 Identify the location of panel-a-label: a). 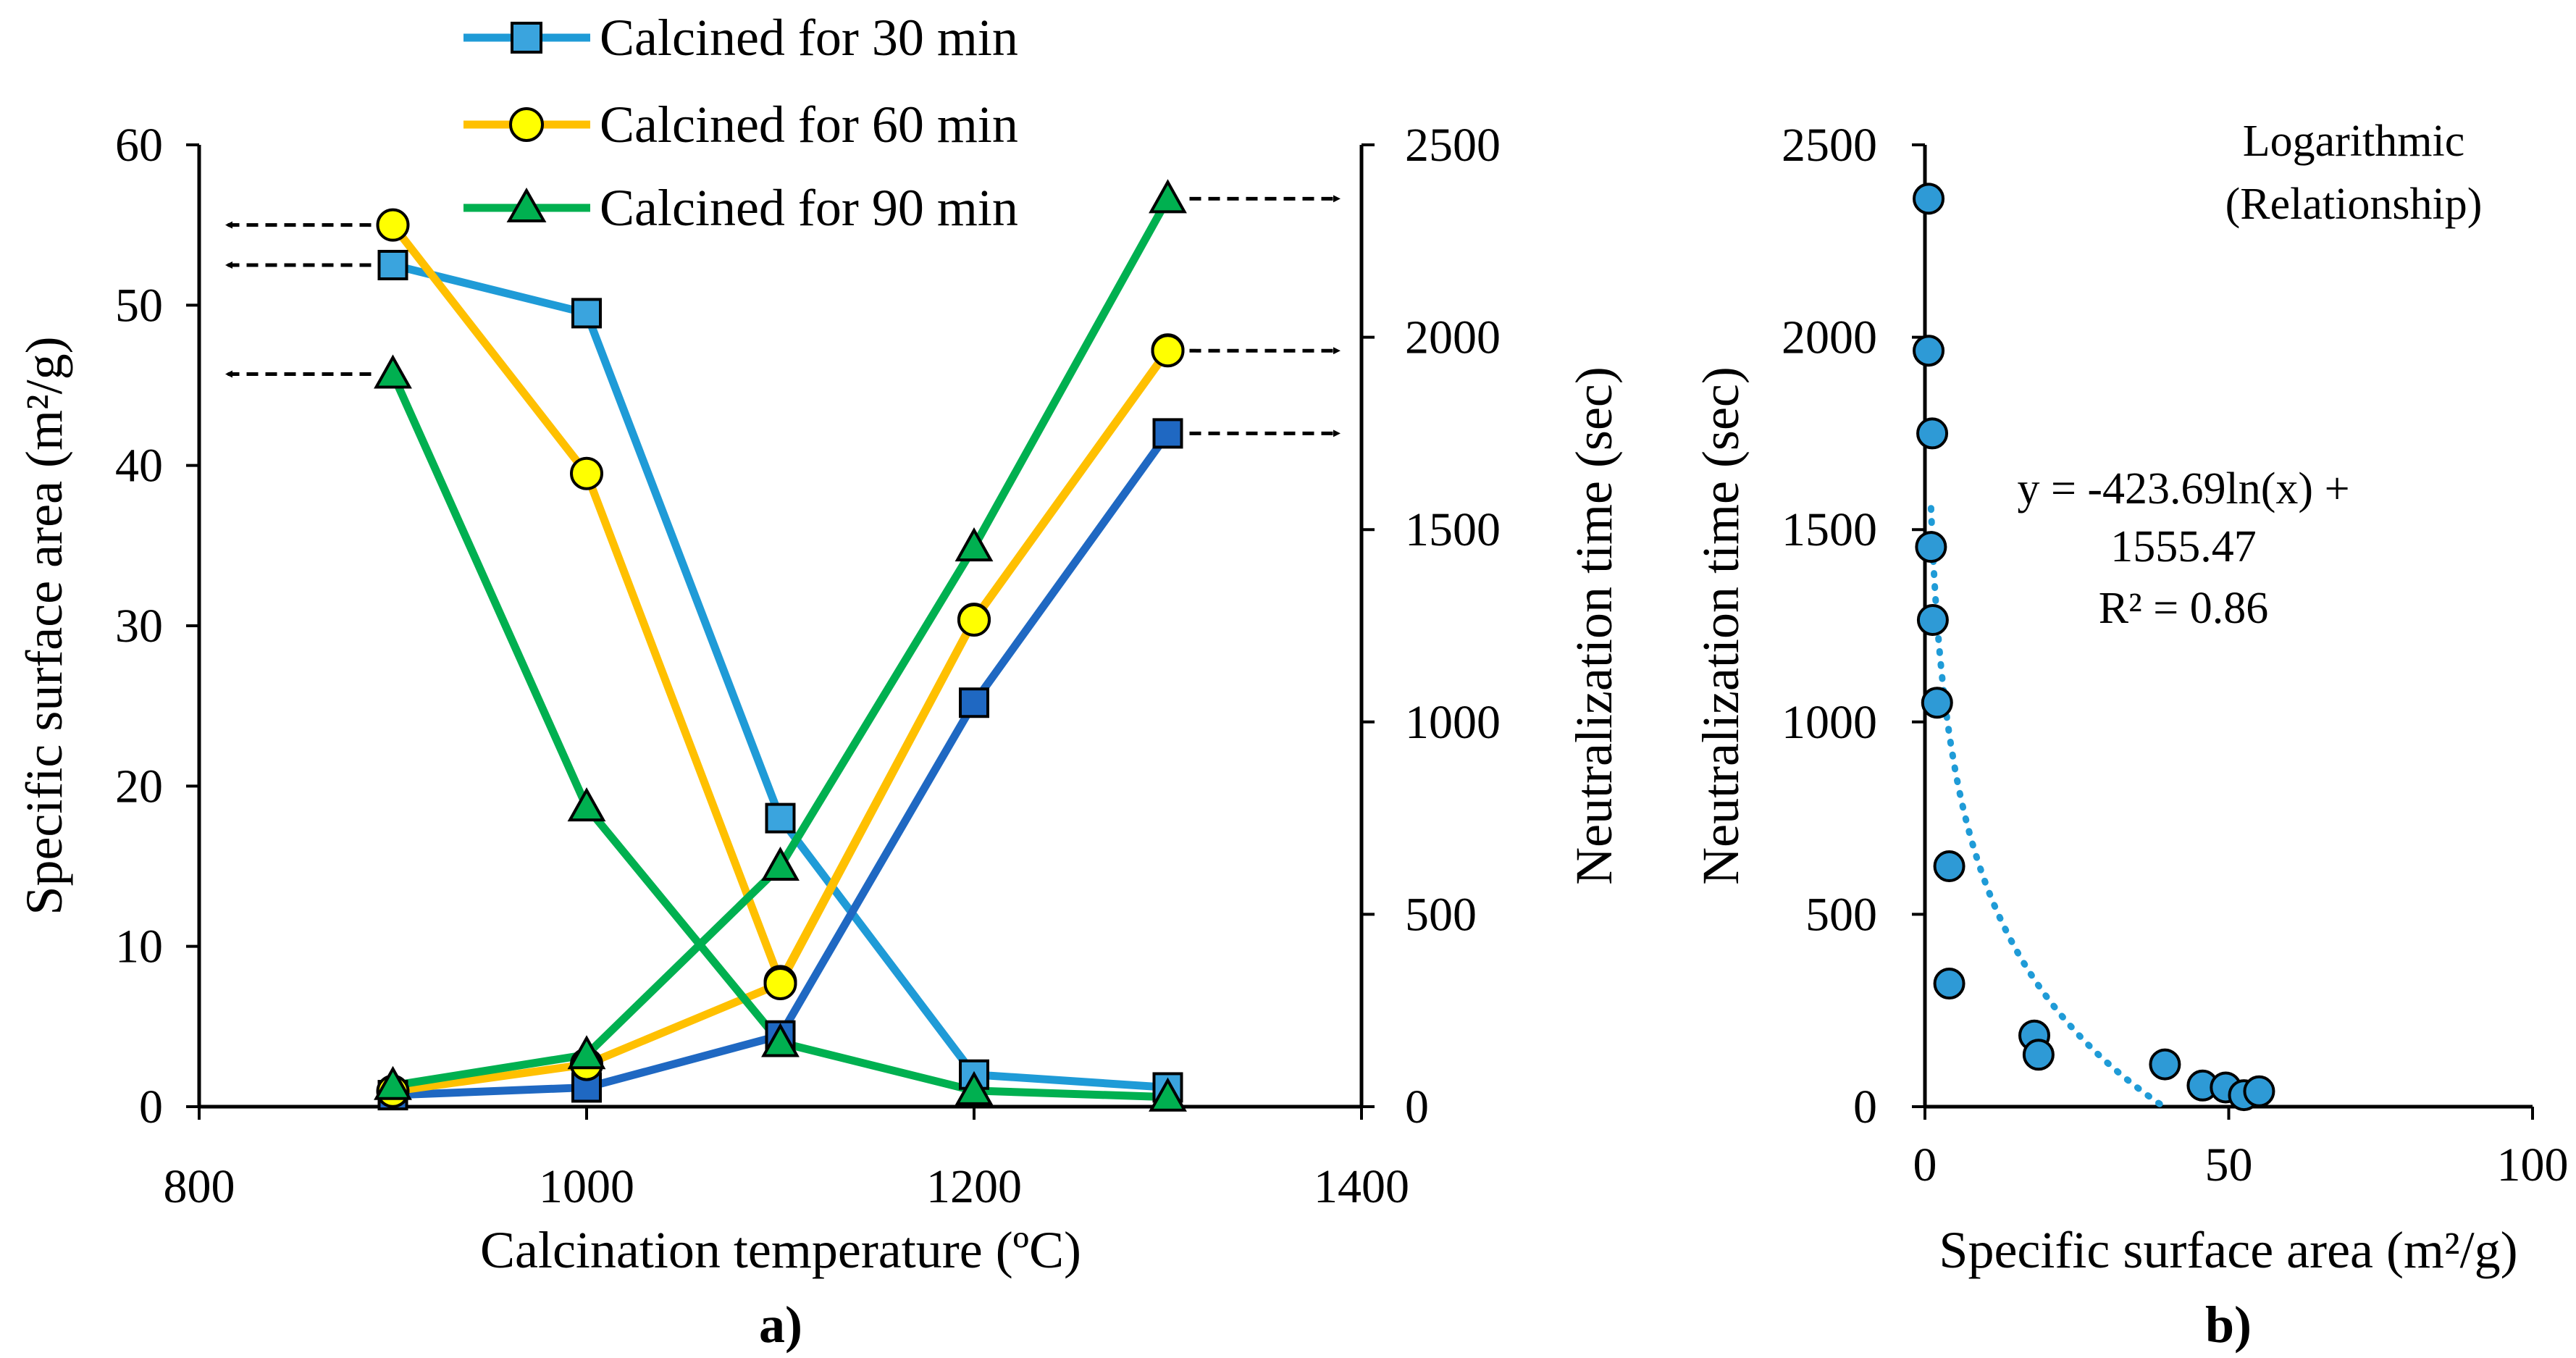
(780, 1325).